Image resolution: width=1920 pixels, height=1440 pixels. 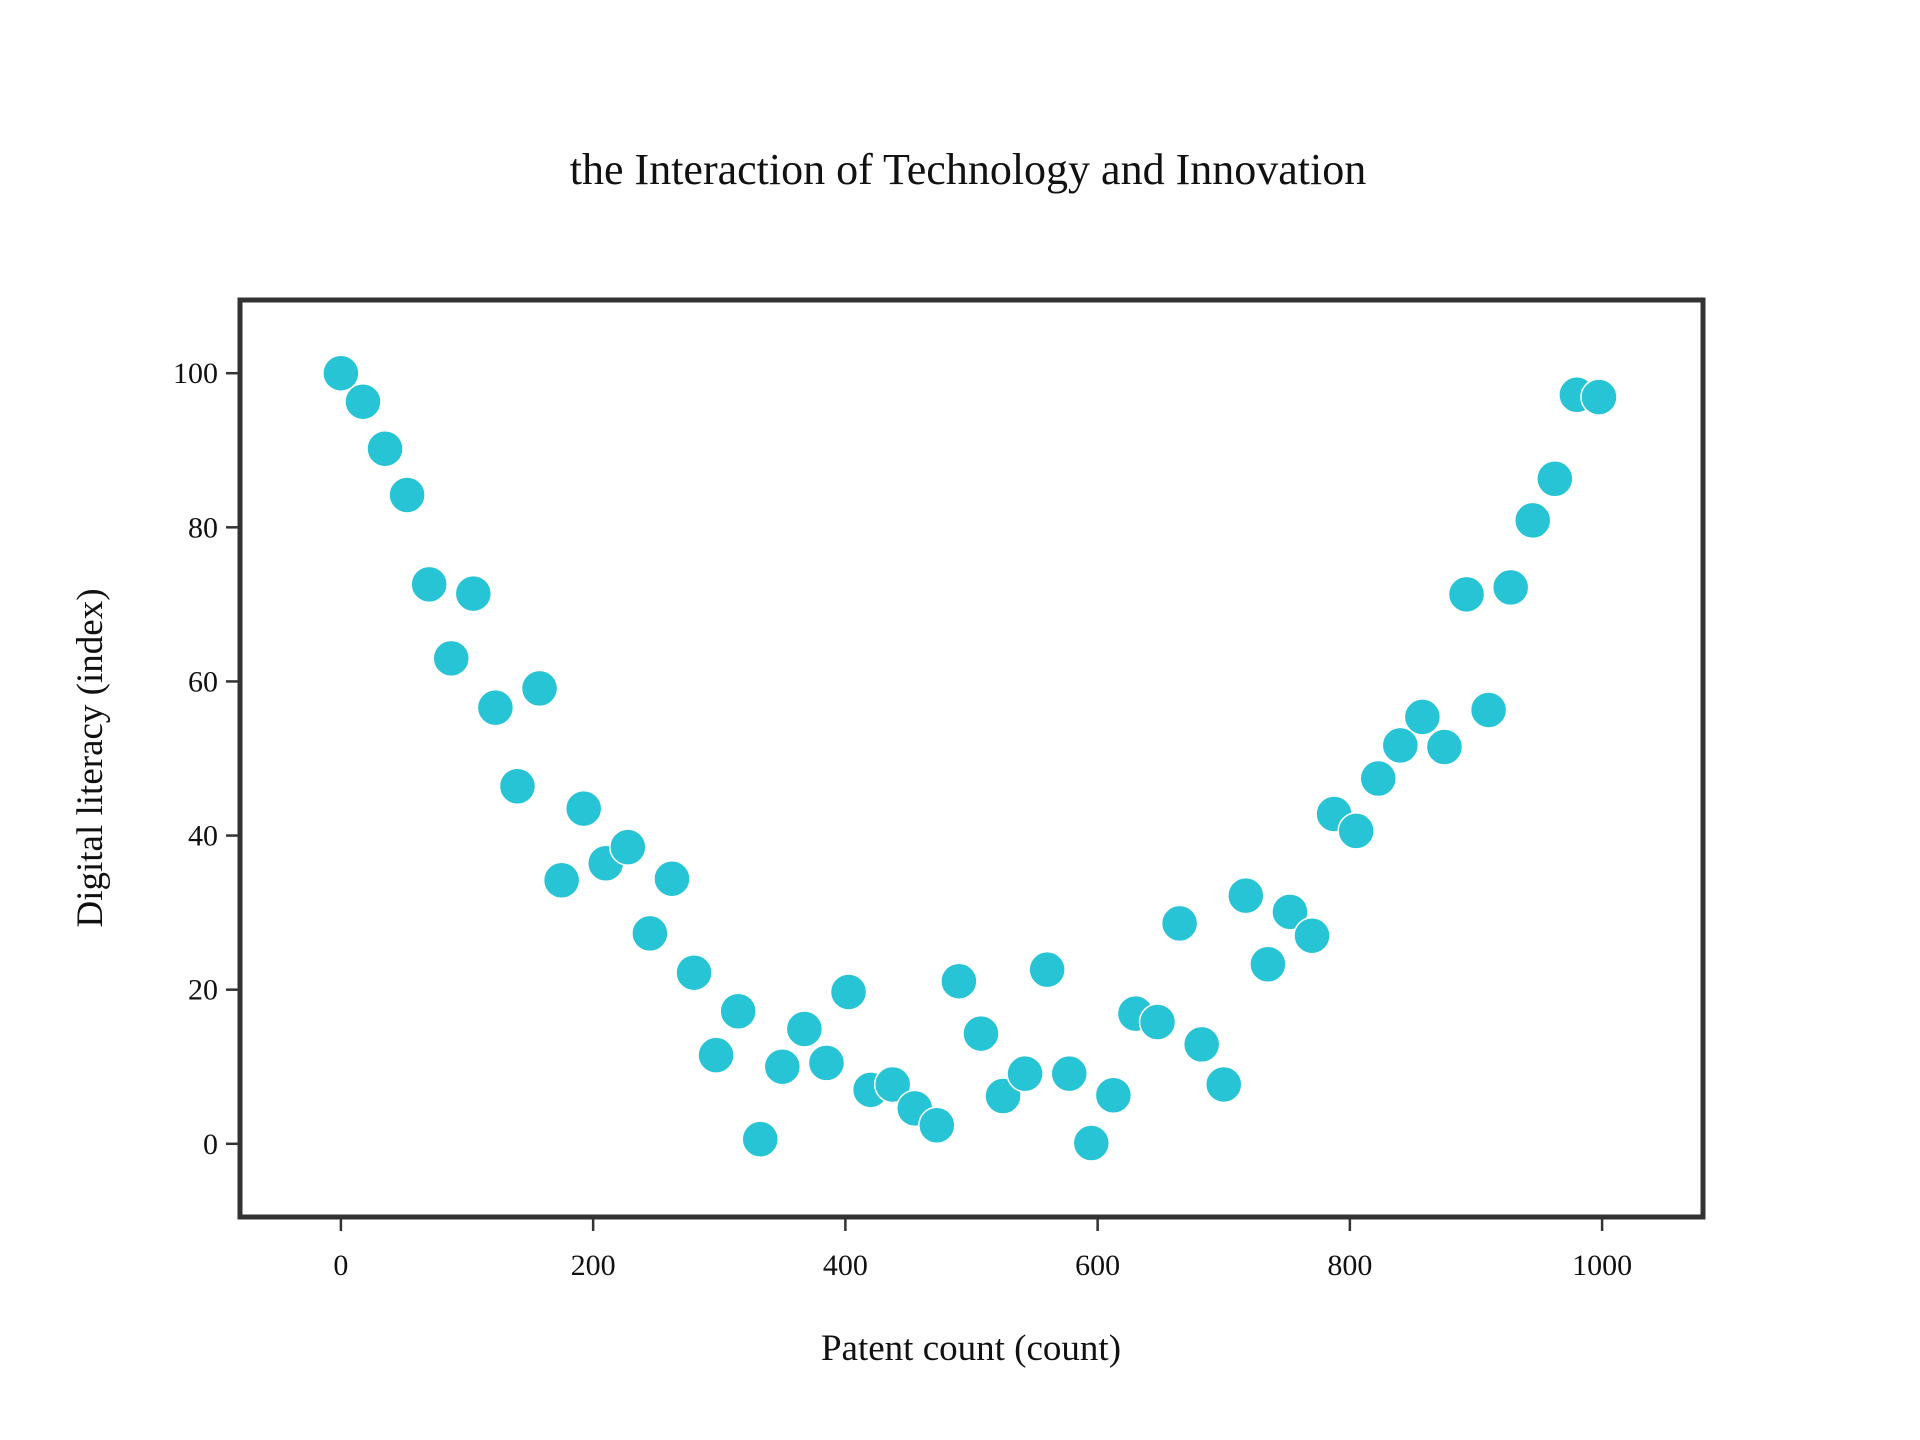 What do you see at coordinates (203, 990) in the screenshot?
I see `y-tick-label: 20` at bounding box center [203, 990].